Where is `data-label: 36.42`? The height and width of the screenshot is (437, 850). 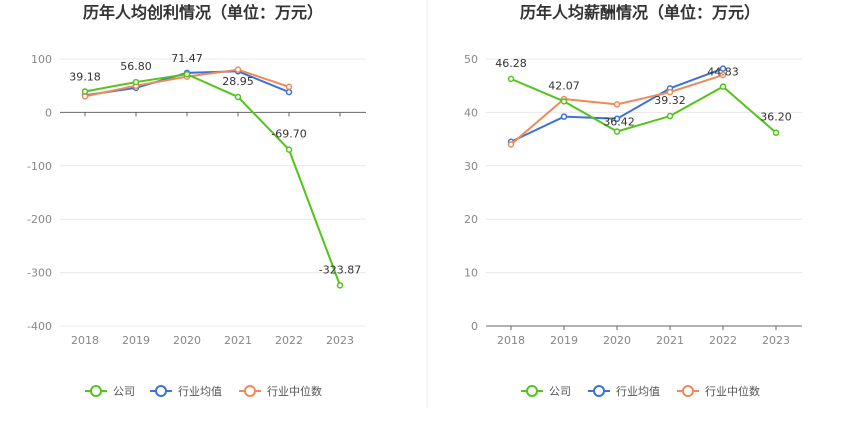
data-label: 36.42 is located at coordinates (619, 122).